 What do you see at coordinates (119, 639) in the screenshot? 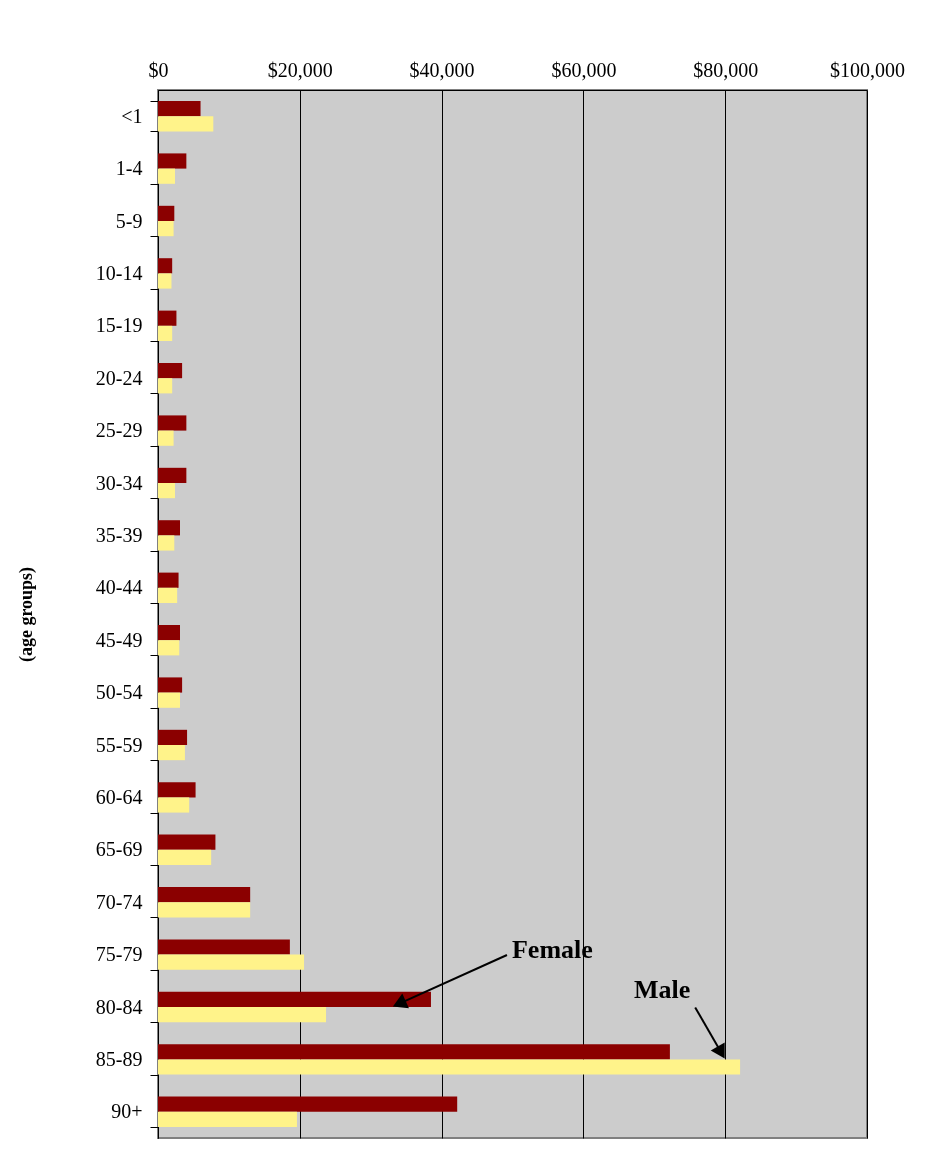
I see `y-tick-label: 45-49` at bounding box center [119, 639].